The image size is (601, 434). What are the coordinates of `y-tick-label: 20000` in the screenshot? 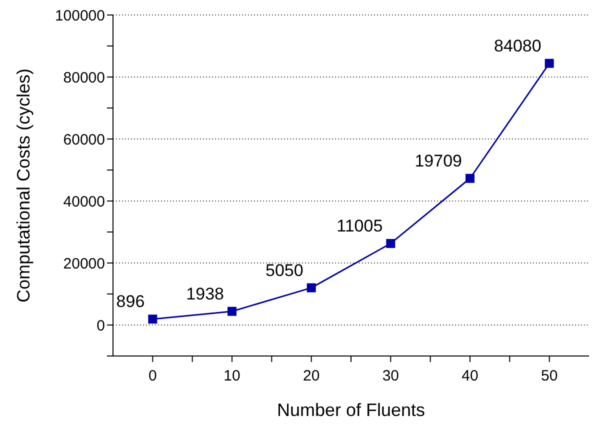 It's located at (84, 263).